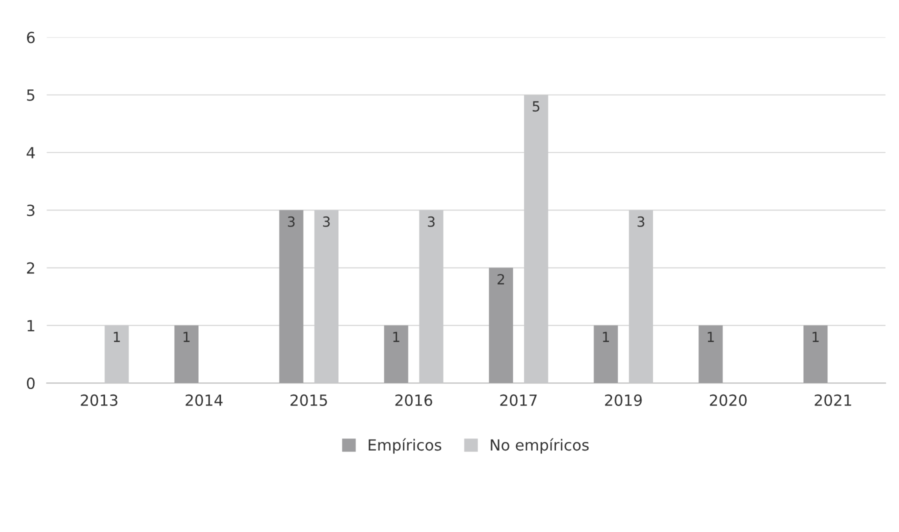 The width and height of the screenshot is (899, 532). I want to click on x-tick-label: 2020, so click(728, 400).